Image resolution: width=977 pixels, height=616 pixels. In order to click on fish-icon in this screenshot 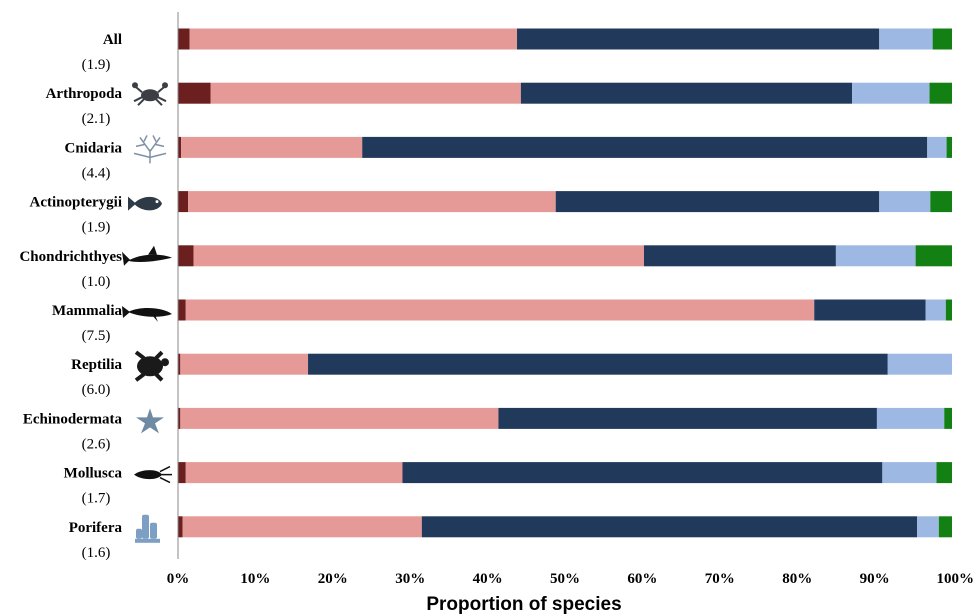, I will do `click(145, 203)`.